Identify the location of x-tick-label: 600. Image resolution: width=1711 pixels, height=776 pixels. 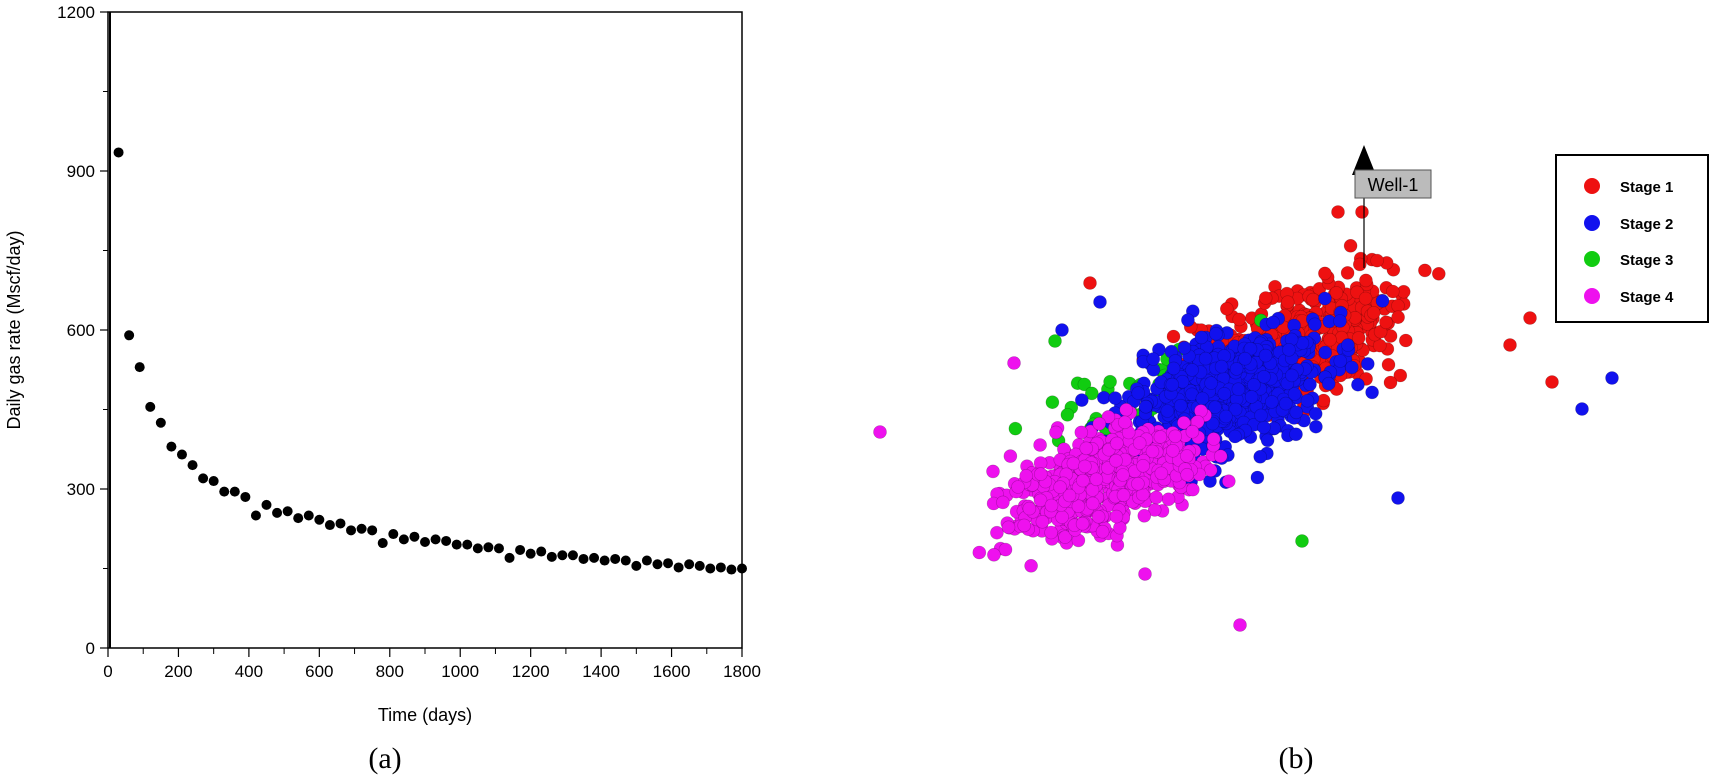
(319, 671).